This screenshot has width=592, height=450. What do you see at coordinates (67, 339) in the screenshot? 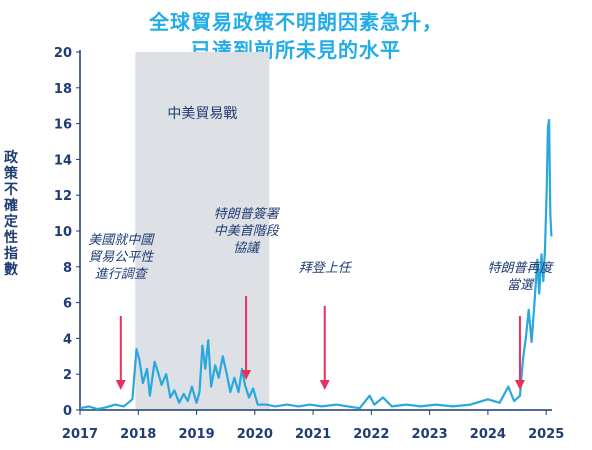
I see `y-tick-label: 4` at bounding box center [67, 339].